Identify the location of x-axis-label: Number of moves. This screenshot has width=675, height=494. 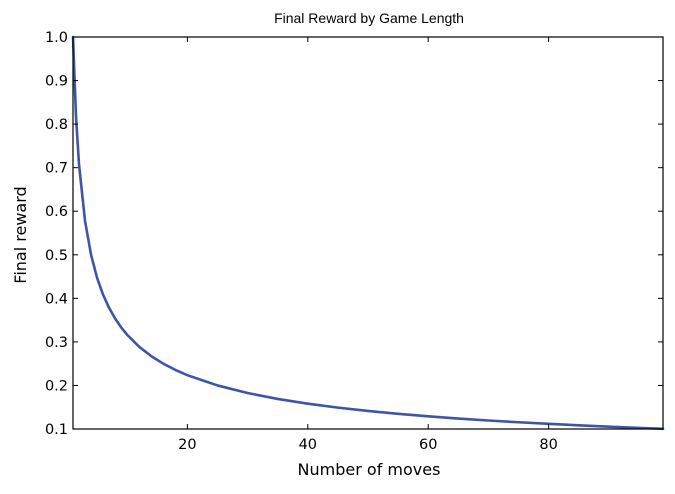
(369, 469).